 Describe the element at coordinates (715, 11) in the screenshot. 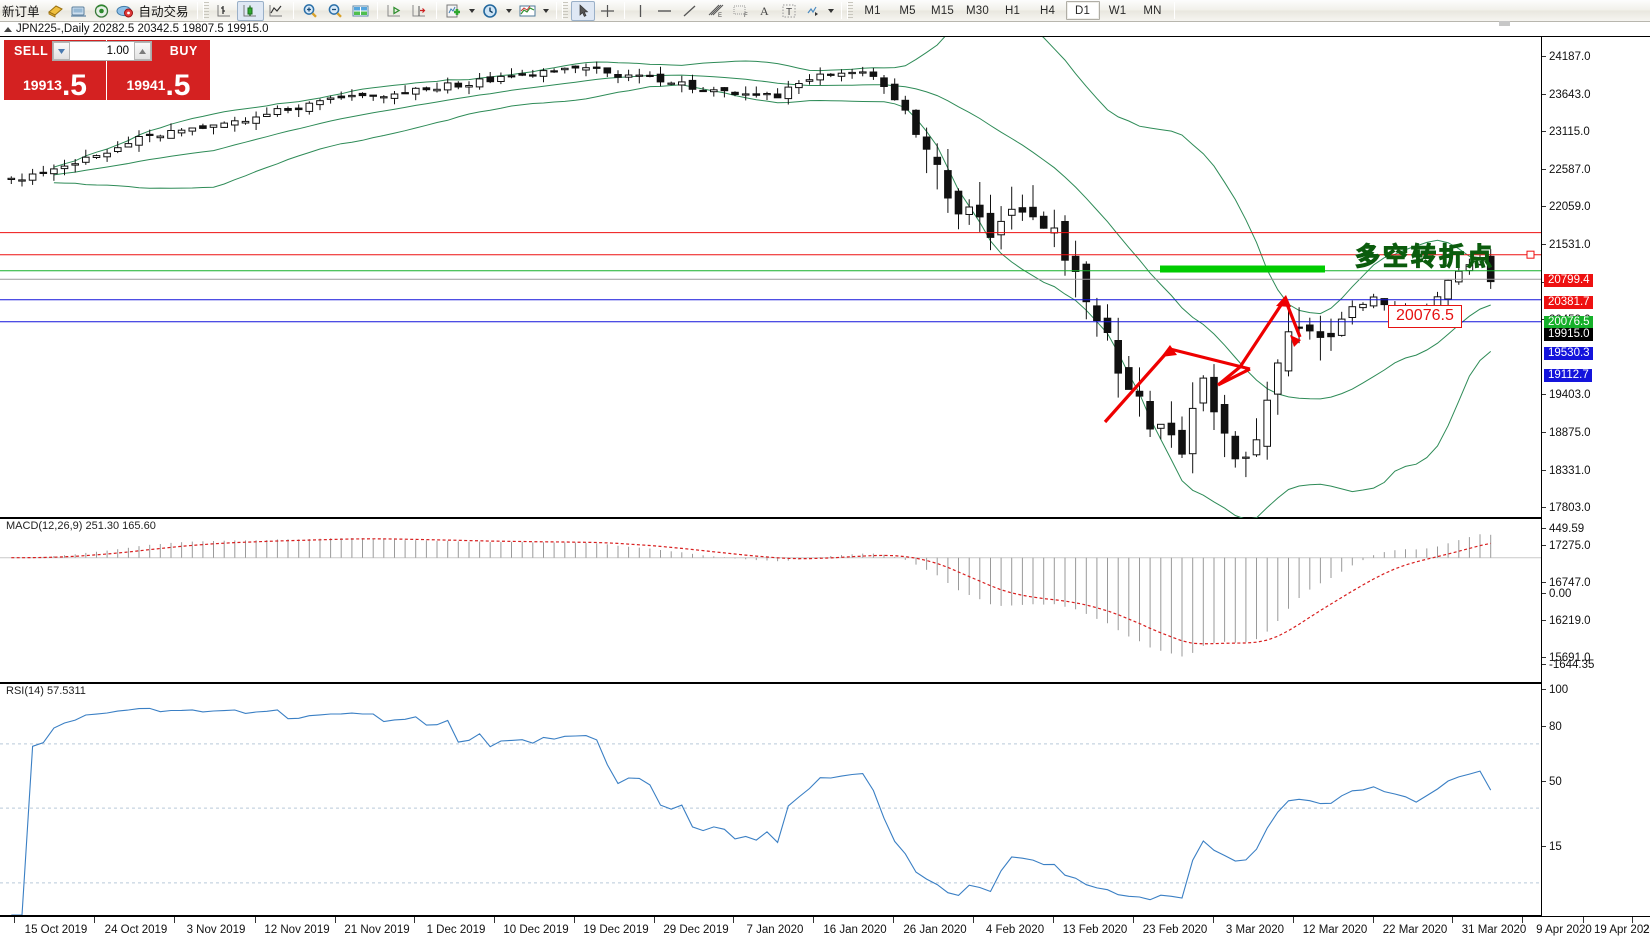

I see `fibonacci-icon: E` at that location.